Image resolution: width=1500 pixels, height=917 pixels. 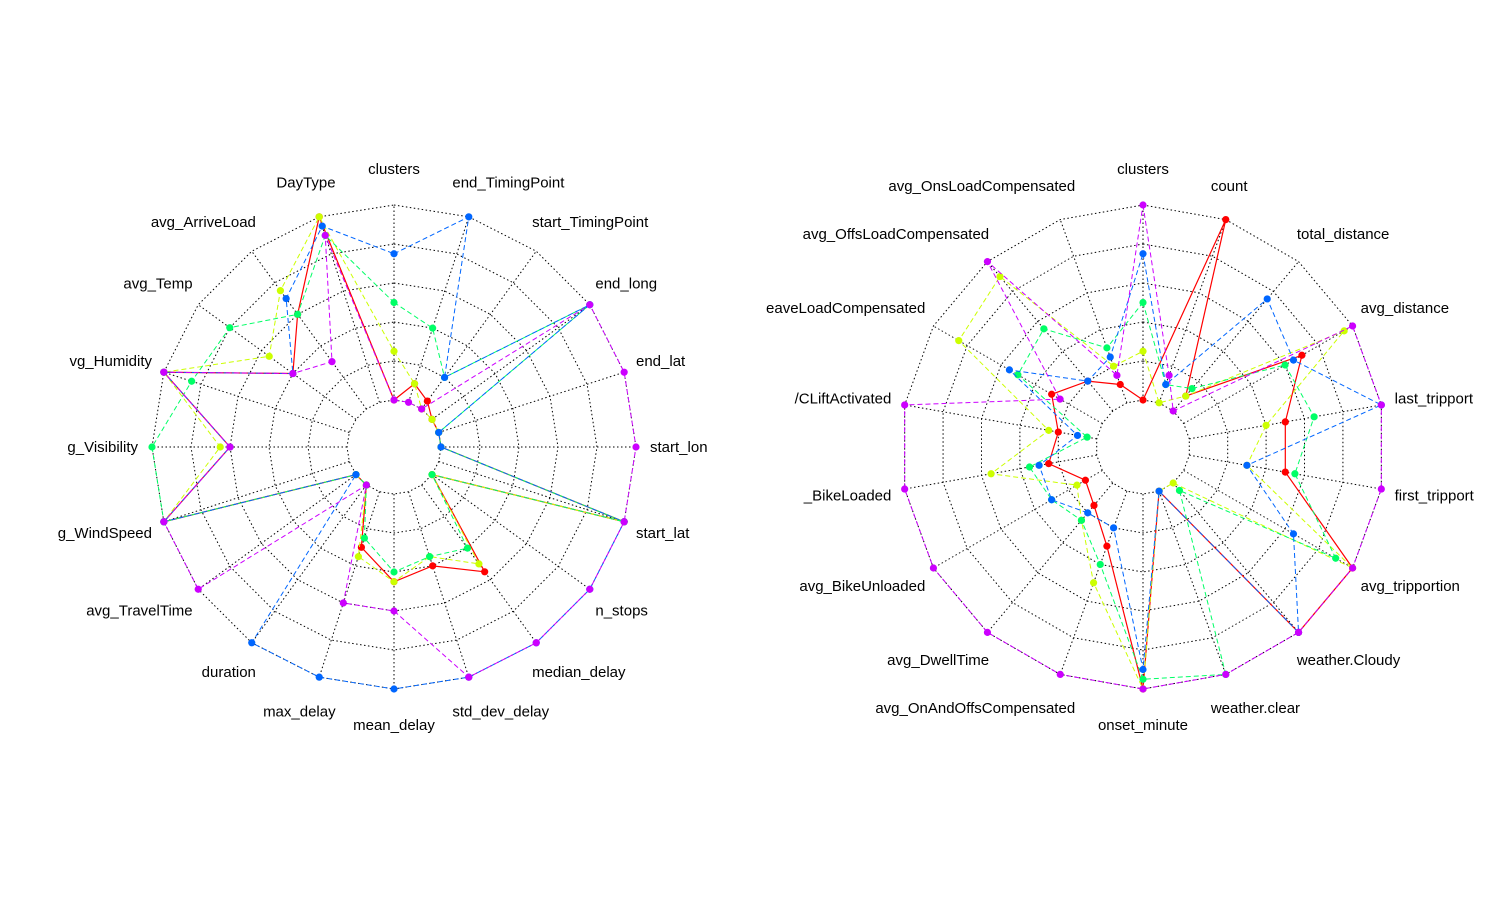 I want to click on axis-label: start_lat, so click(x=663, y=533).